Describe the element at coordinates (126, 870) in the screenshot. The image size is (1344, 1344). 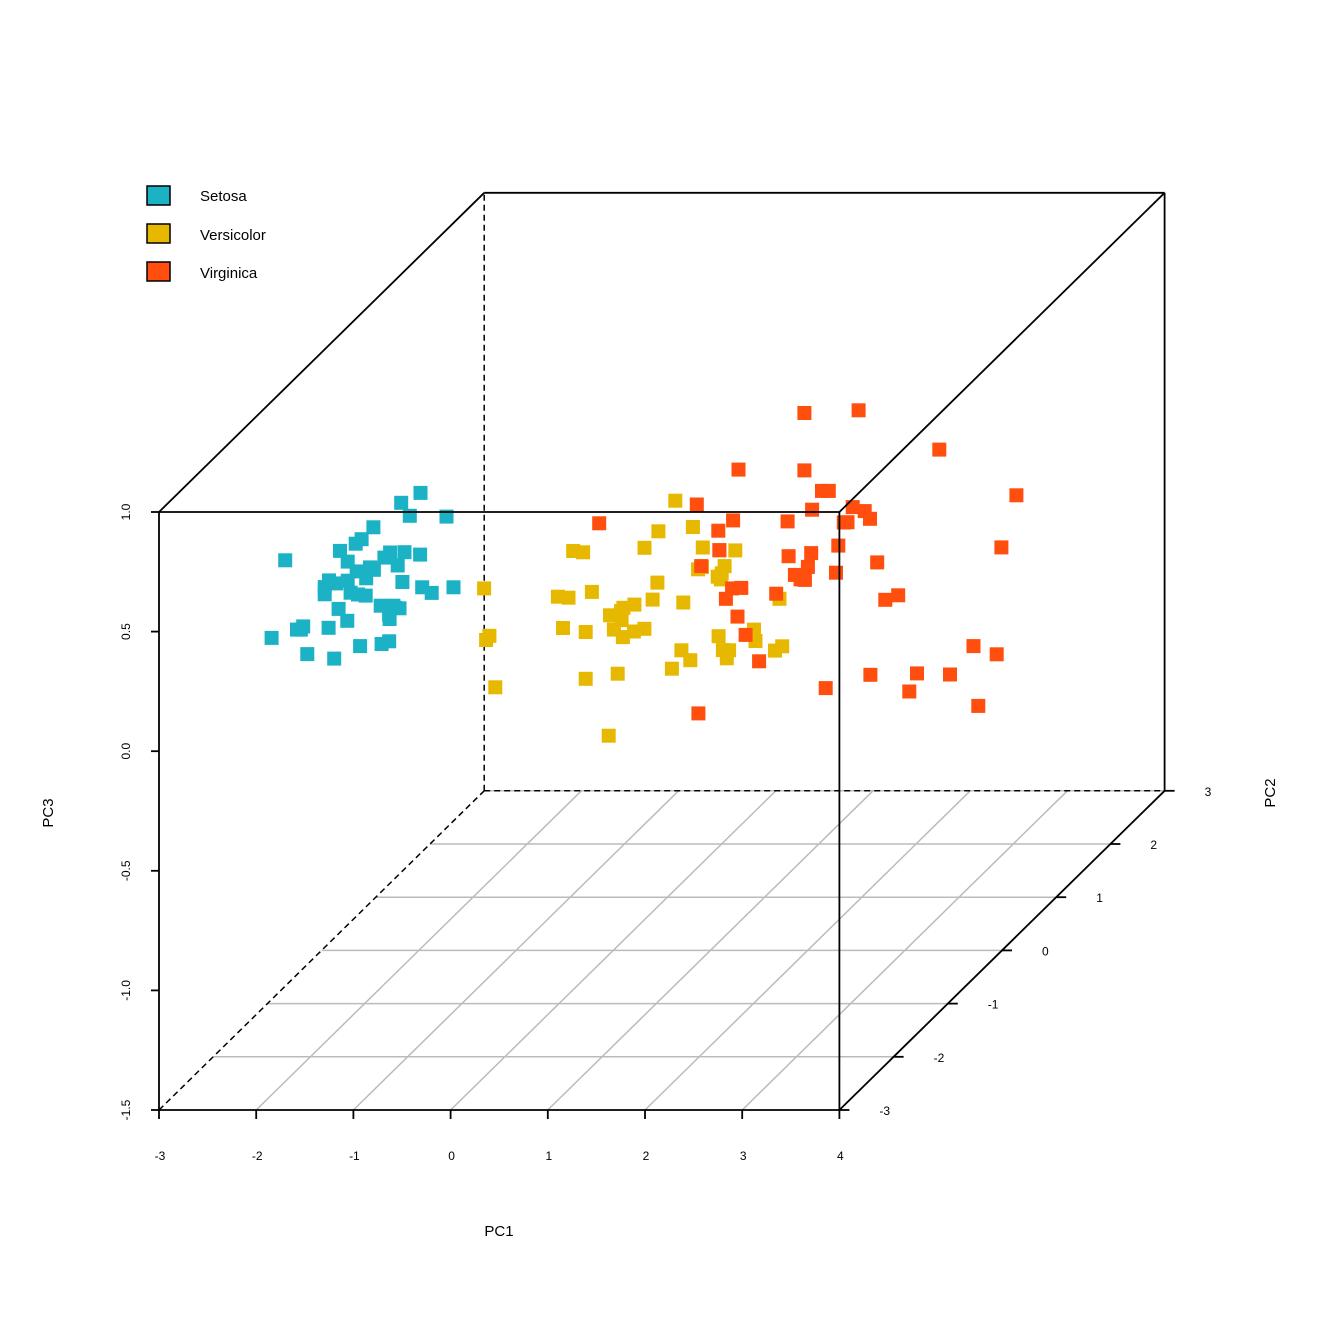
I see `z-tick-label: -0.5` at that location.